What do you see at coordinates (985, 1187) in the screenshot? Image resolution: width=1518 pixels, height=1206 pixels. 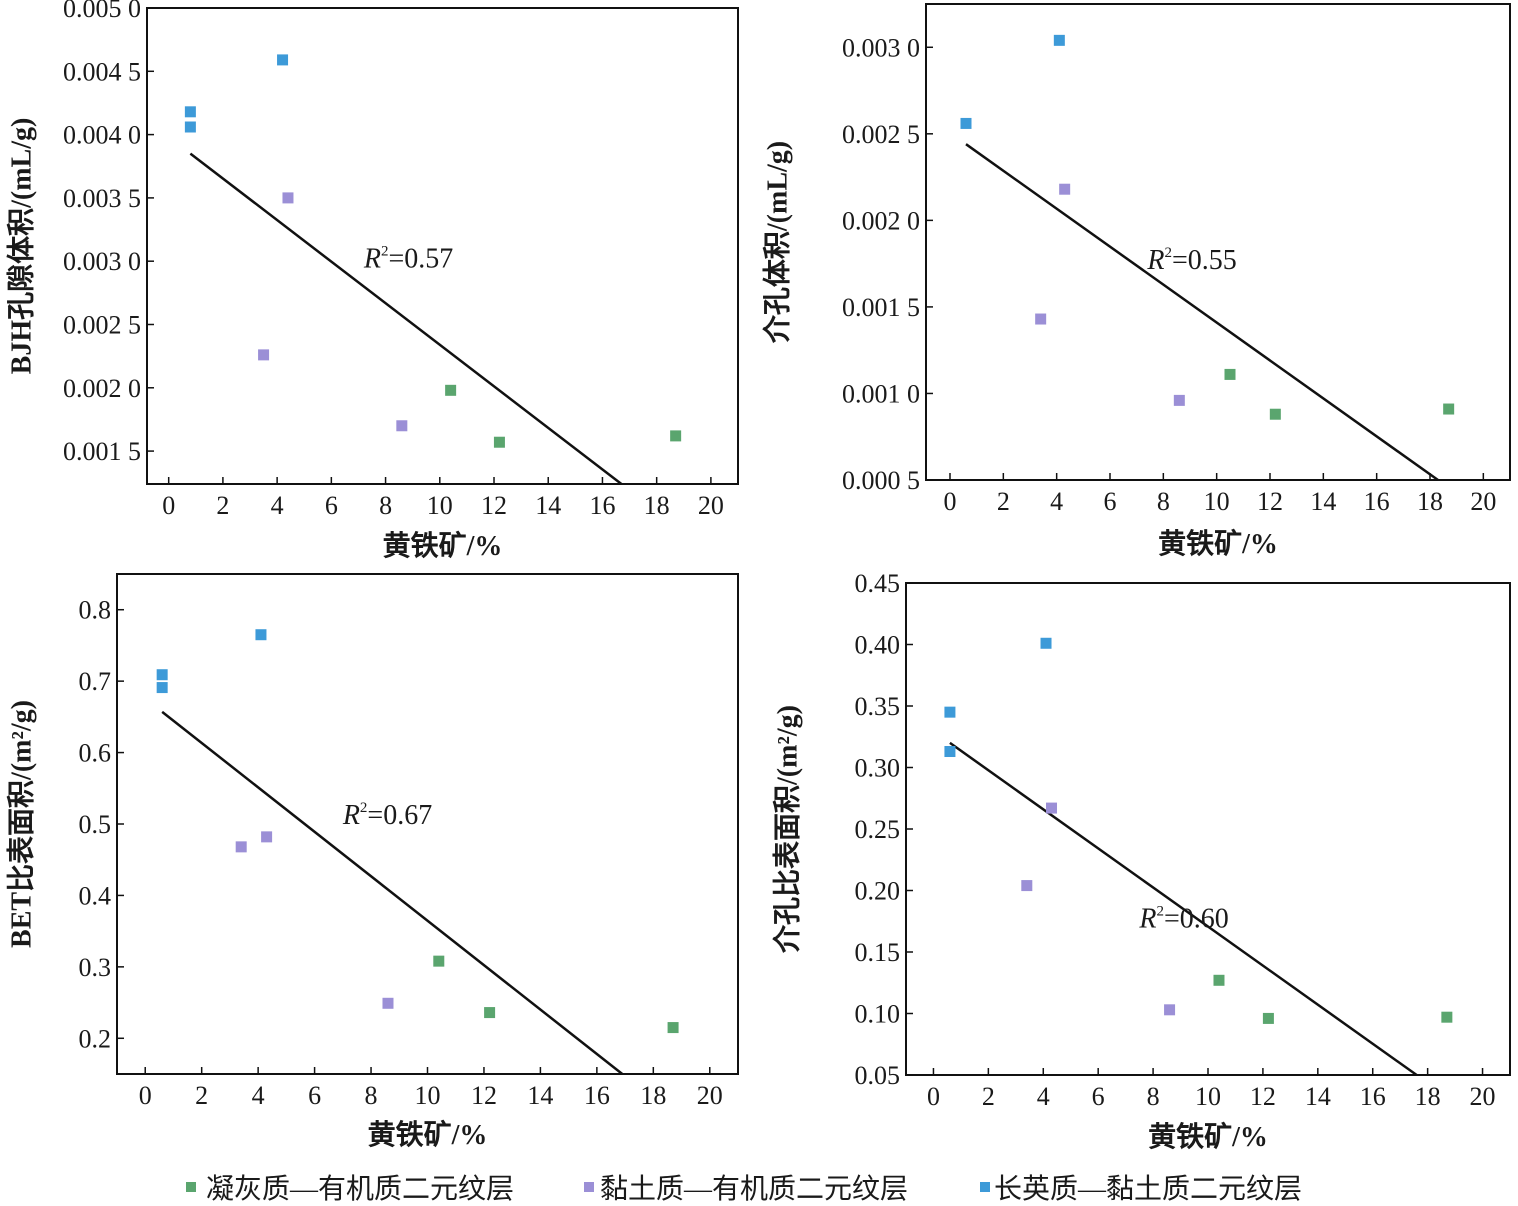 I see `legend-marker-felsic` at bounding box center [985, 1187].